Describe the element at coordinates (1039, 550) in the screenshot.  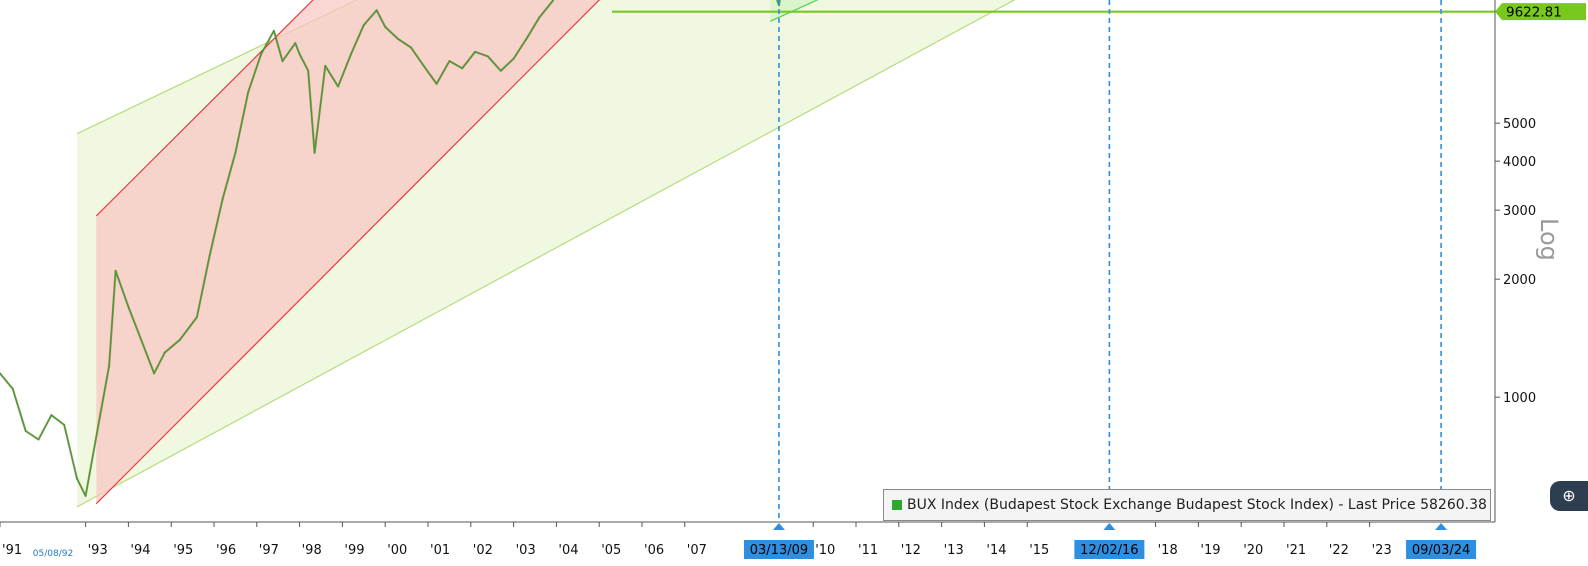
I see `x-tick-label: '15` at that location.